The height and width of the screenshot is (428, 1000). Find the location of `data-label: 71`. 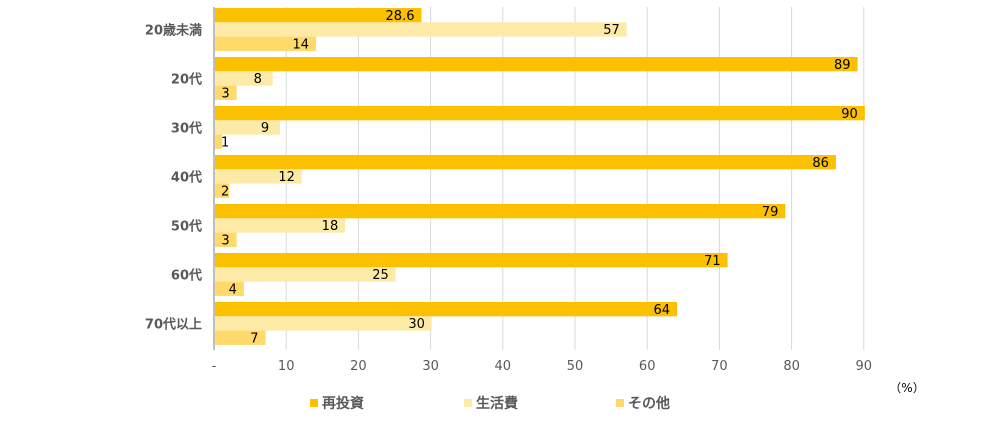

data-label: 71 is located at coordinates (712, 261).